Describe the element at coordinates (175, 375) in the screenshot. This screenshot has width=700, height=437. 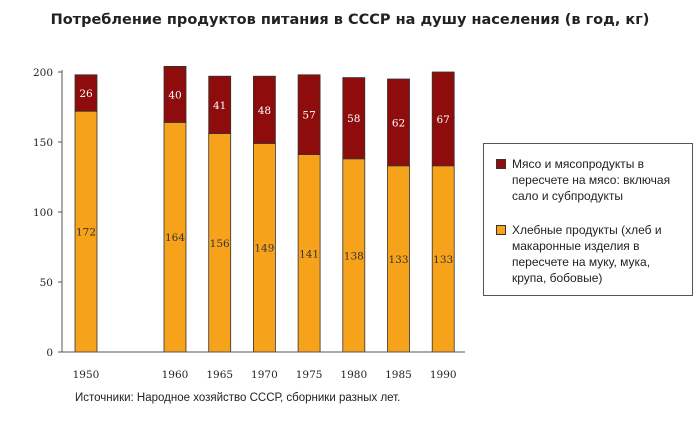
I see `x-tick-label: 1960` at that location.